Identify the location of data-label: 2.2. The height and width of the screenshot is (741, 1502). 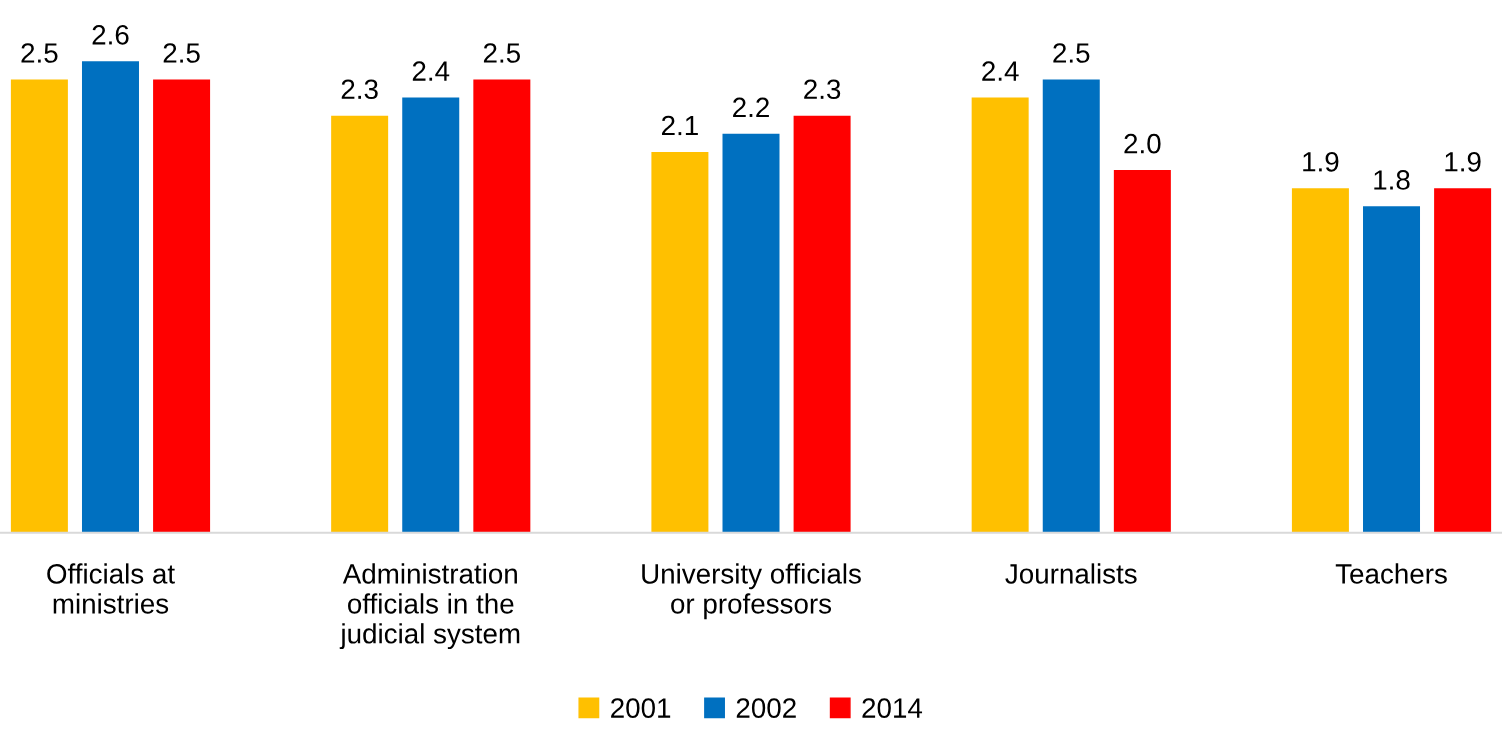
(751, 107).